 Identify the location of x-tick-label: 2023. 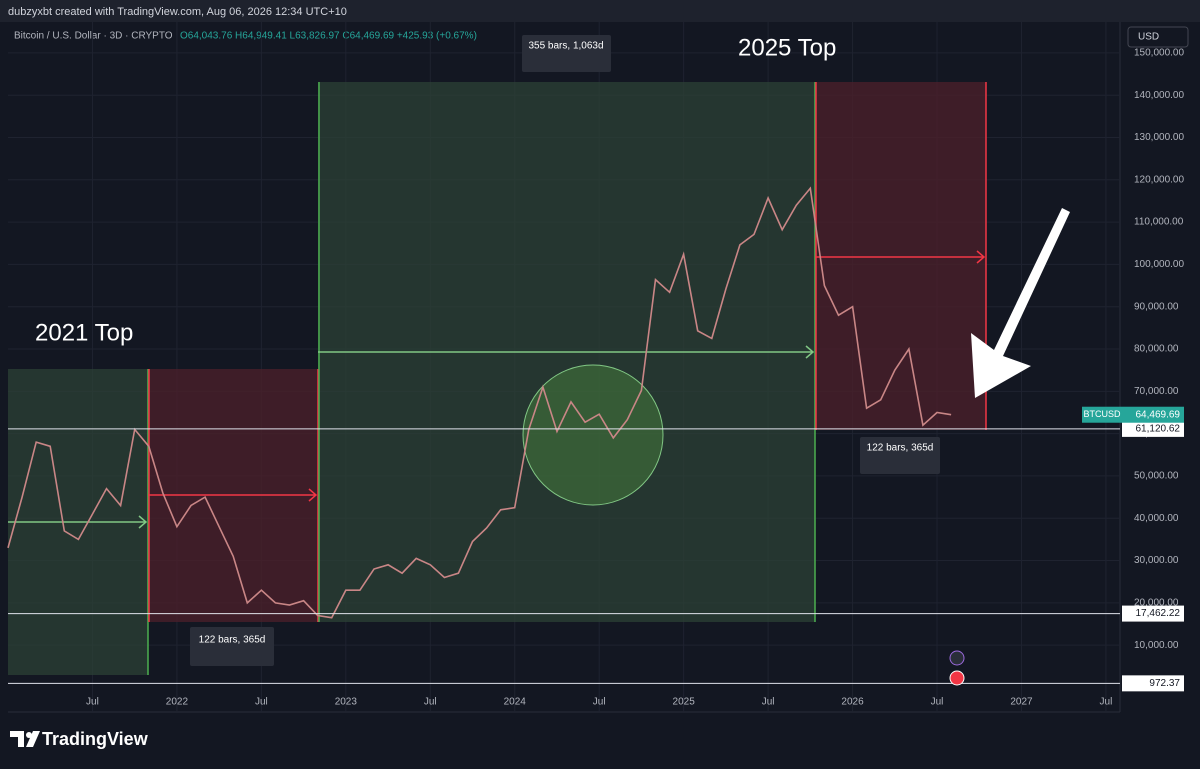
(346, 702).